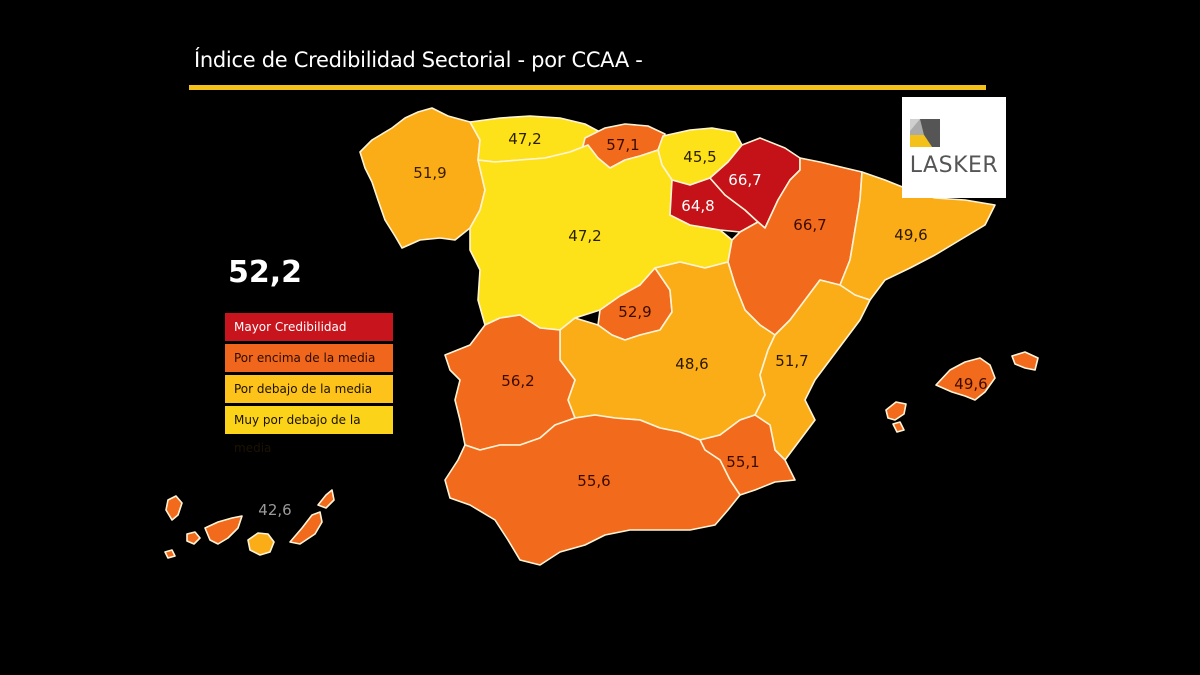  Describe the element at coordinates (970, 384) in the screenshot. I see `label-baleares: 49,6` at that location.